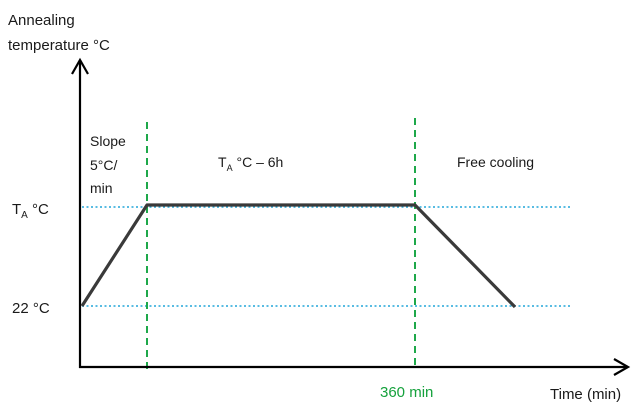  I want to click on hold-sub: A, so click(230, 168).